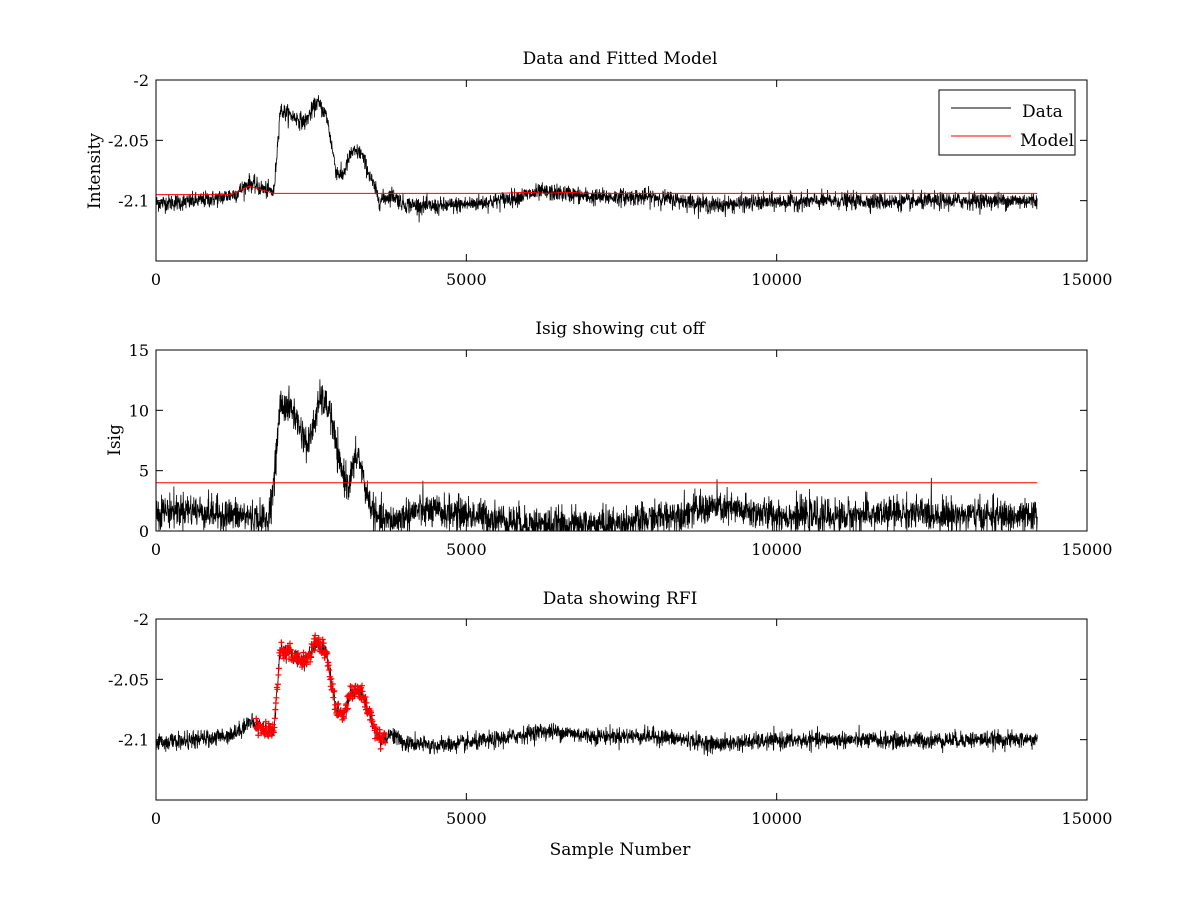 The image size is (1200, 900). What do you see at coordinates (144, 531) in the screenshot?
I see `y-tick-label: 0` at bounding box center [144, 531].